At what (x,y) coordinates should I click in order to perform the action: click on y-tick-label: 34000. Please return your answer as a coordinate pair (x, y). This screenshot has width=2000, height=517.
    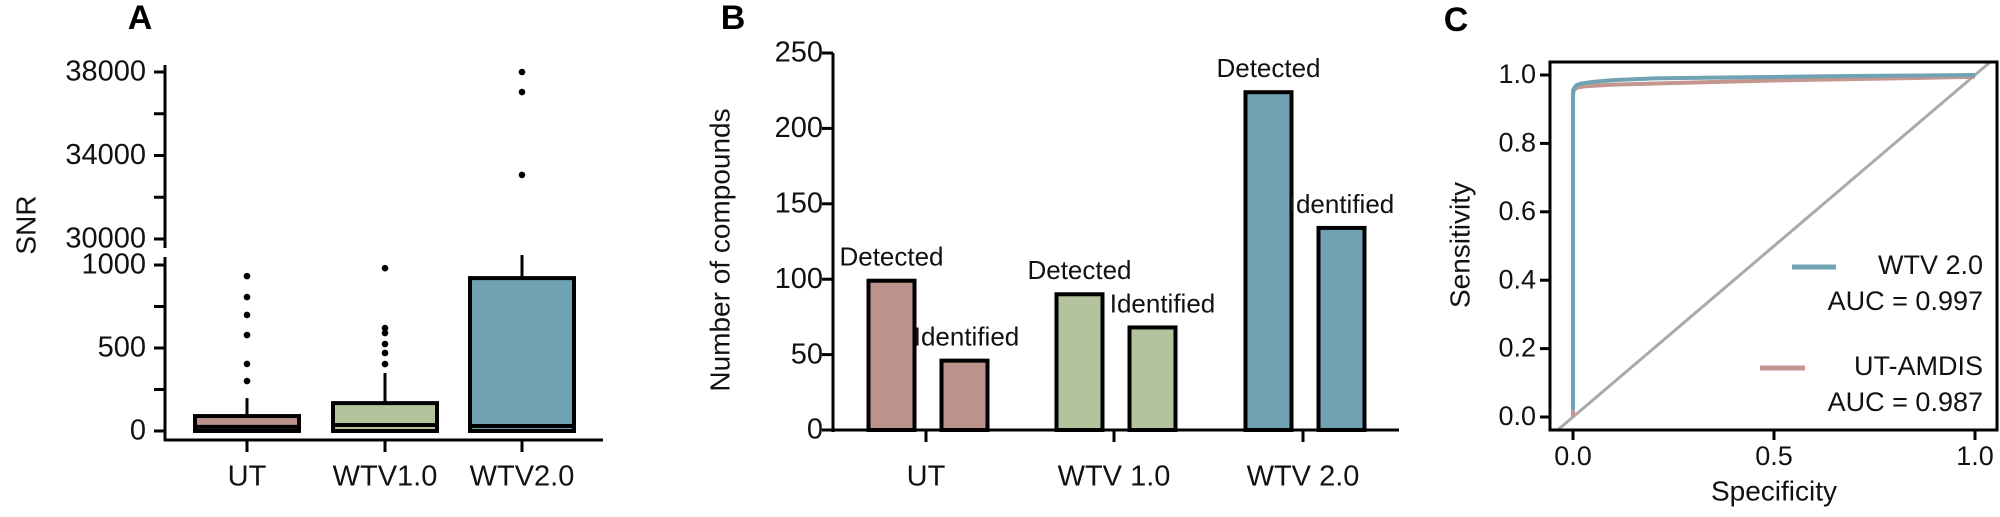
    Looking at the image, I should click on (105, 155).